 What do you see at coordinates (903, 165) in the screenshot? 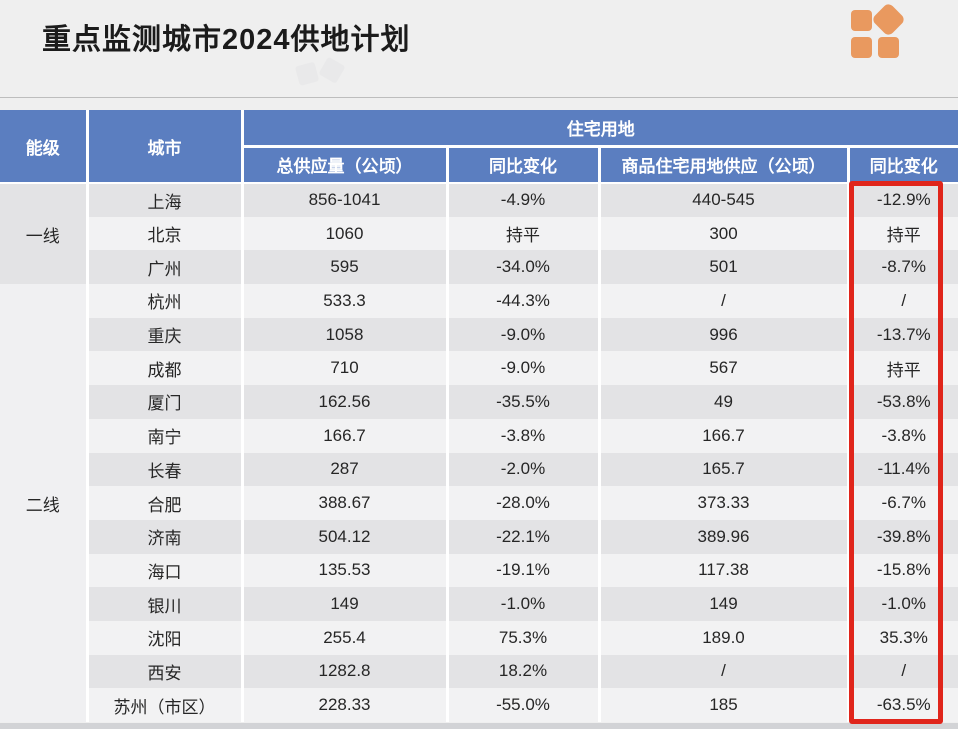
I see `header-commodity-yoy: 同比变化` at bounding box center [903, 165].